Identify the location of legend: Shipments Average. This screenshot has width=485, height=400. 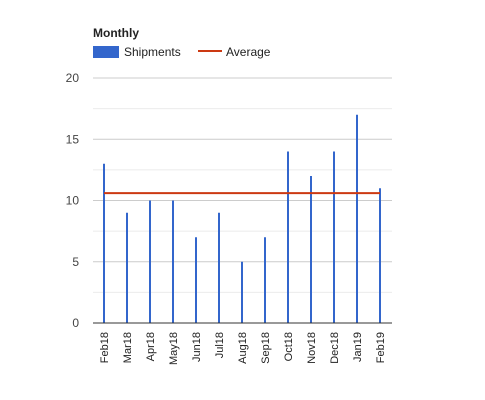
(182, 52).